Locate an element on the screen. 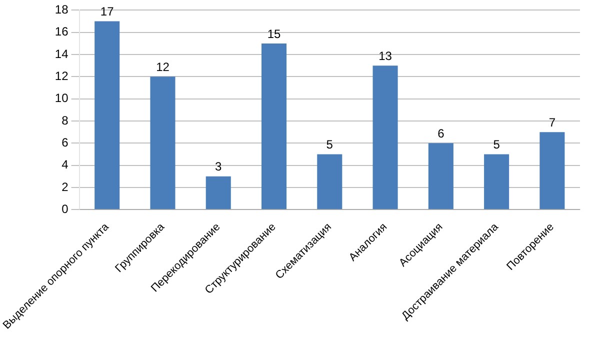 The height and width of the screenshot is (340, 605). data-label: 6 is located at coordinates (441, 133).